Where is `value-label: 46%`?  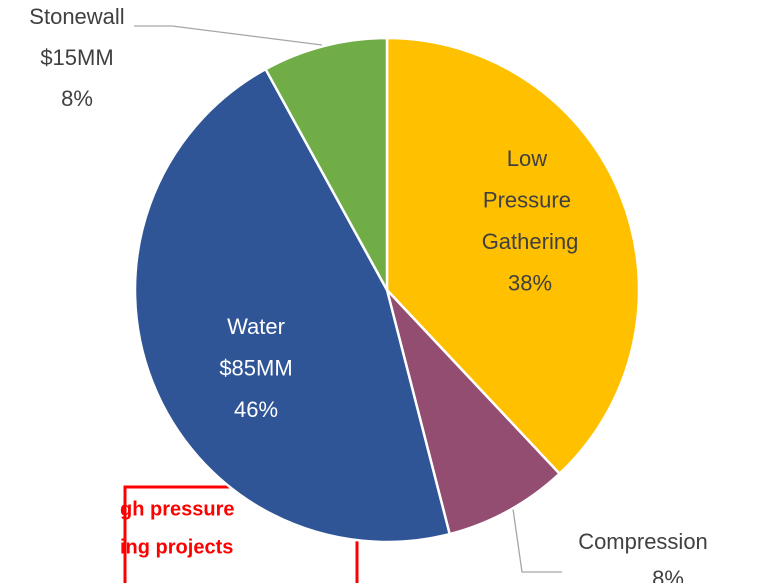
value-label: 46% is located at coordinates (256, 409).